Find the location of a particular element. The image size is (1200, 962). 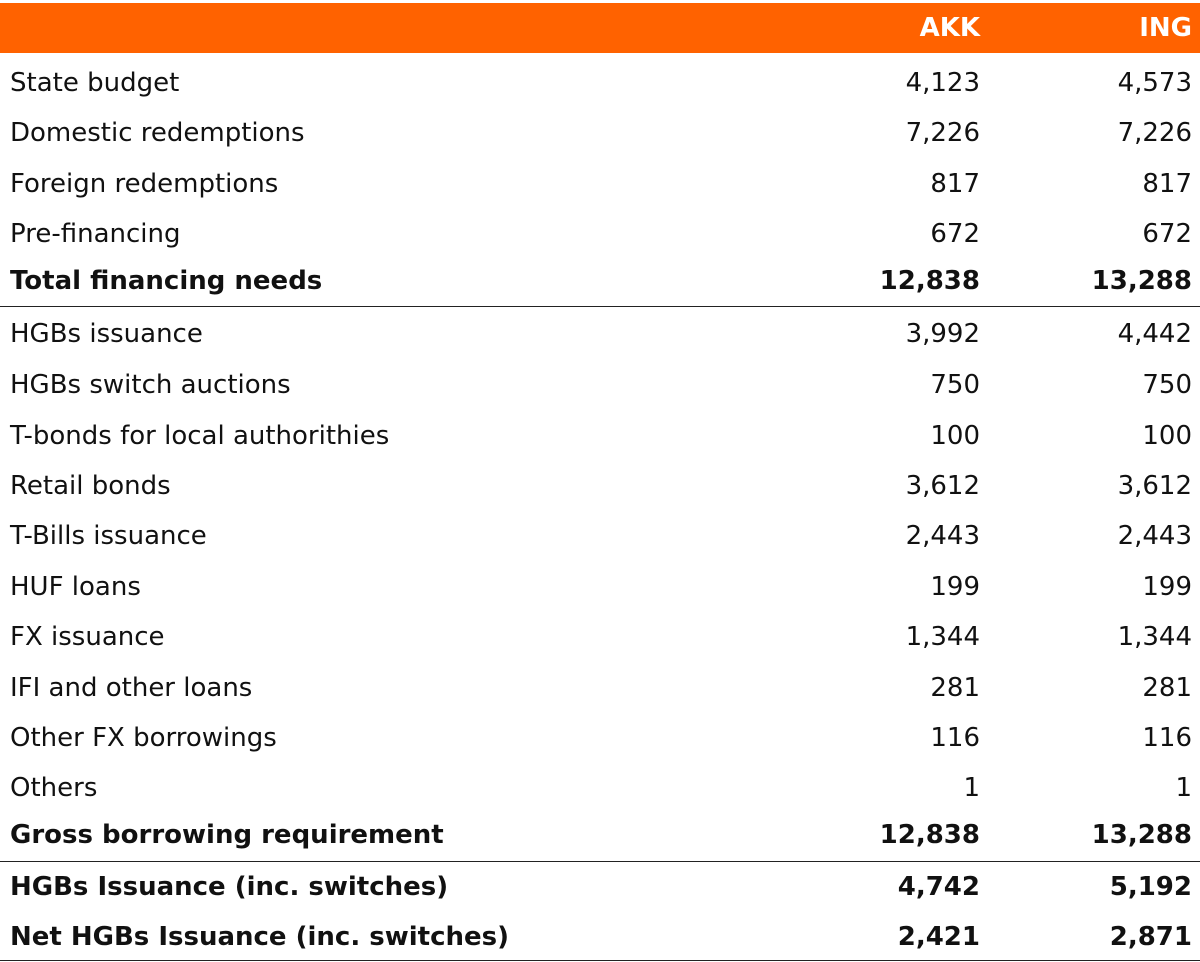

row-label: FX issuance is located at coordinates (87, 637).